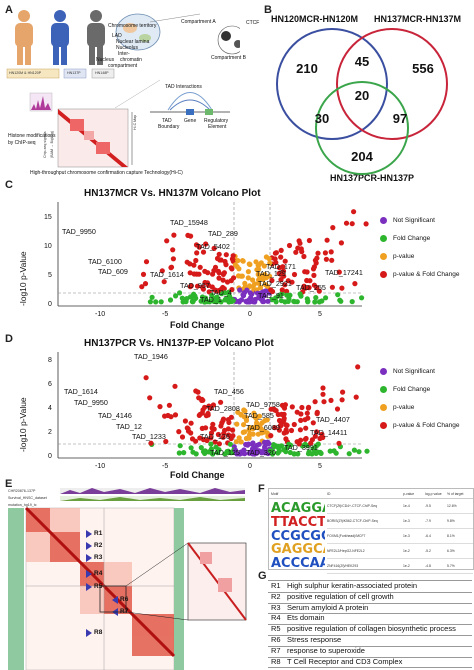  Describe the element at coordinates (322, 118) in the screenshot. I see `venn-ac: 30` at that location.